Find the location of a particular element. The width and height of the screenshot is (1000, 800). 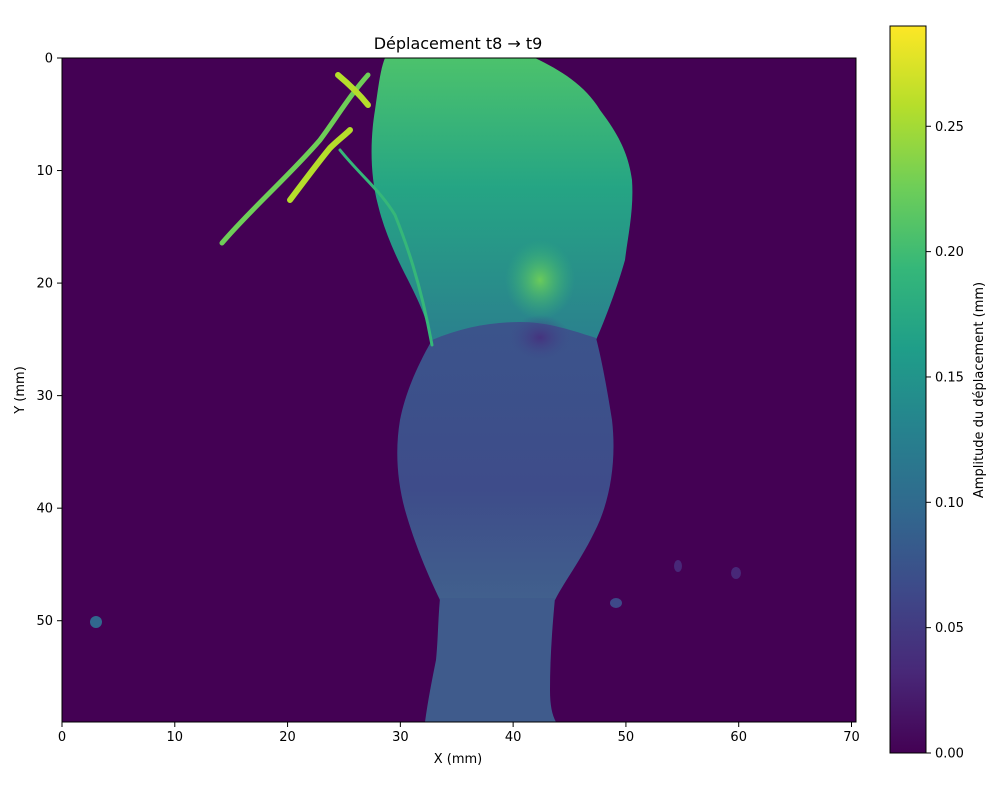

isolated-spot-right is located at coordinates (616, 603).